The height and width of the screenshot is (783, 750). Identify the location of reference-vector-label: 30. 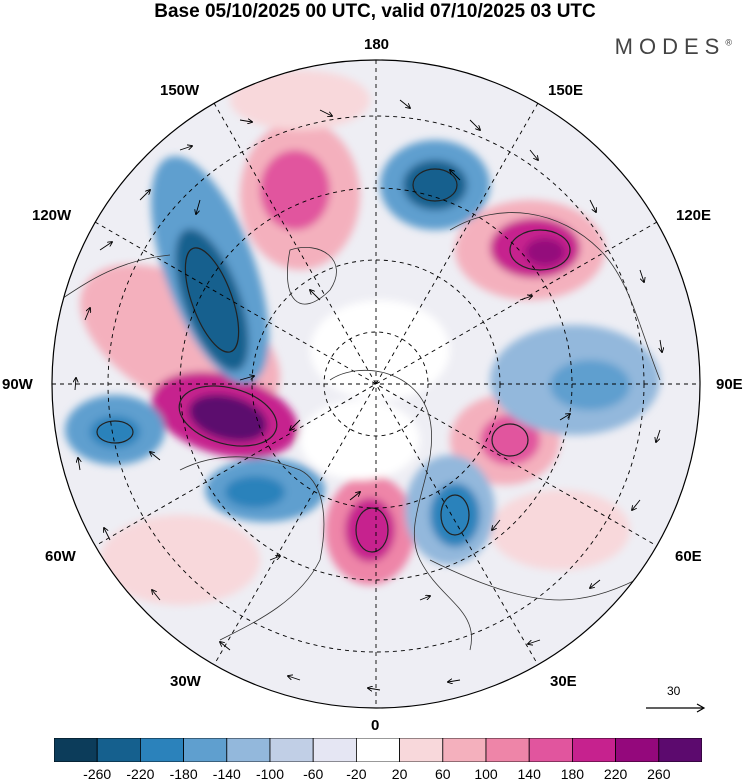
(674, 691).